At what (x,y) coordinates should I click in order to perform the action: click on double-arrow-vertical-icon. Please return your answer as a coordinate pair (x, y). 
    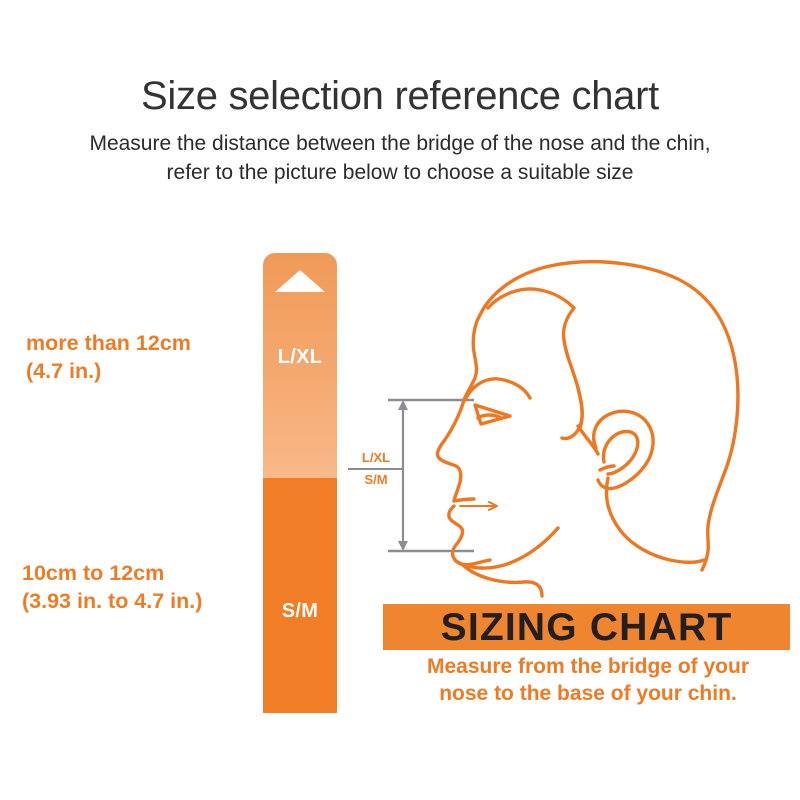
    Looking at the image, I should click on (431, 475).